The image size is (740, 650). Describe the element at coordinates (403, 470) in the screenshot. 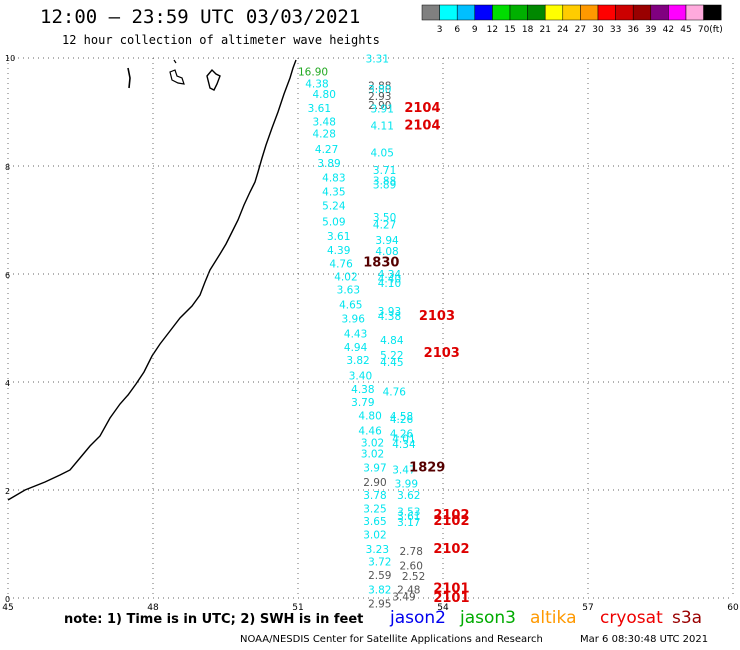

I see `wave-height-value: 3.47` at that location.